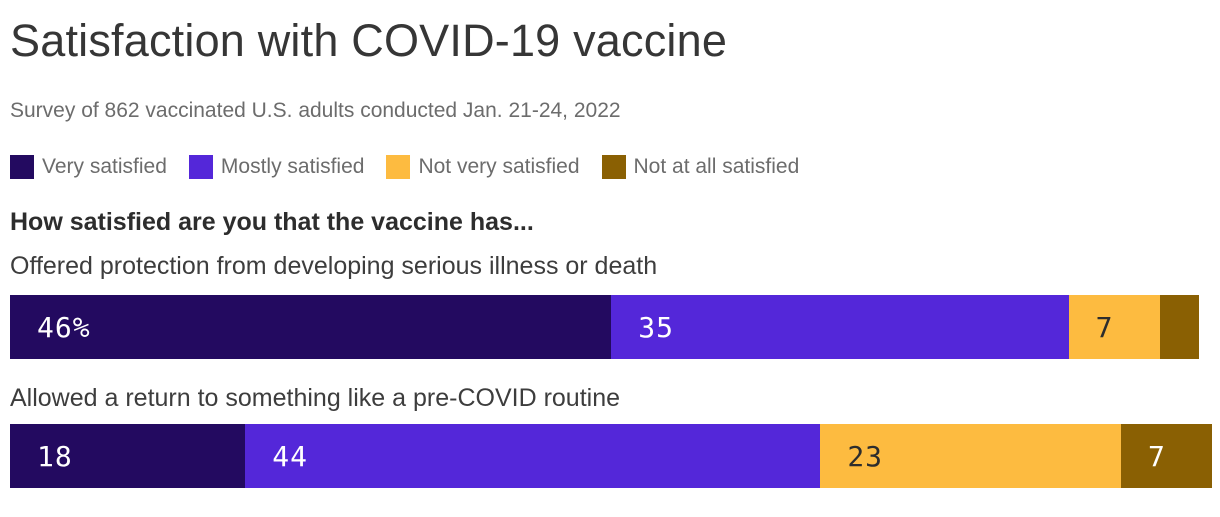 This screenshot has width=1220, height=517. What do you see at coordinates (970, 456) in the screenshot?
I see `bar-segment: 23` at bounding box center [970, 456].